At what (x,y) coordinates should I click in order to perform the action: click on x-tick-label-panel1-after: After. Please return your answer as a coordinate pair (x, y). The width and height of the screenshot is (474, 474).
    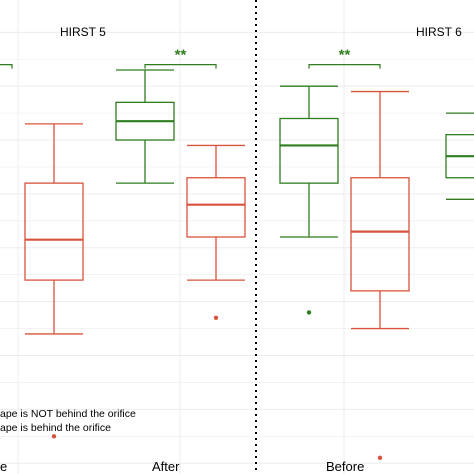
    Looking at the image, I should click on (166, 466).